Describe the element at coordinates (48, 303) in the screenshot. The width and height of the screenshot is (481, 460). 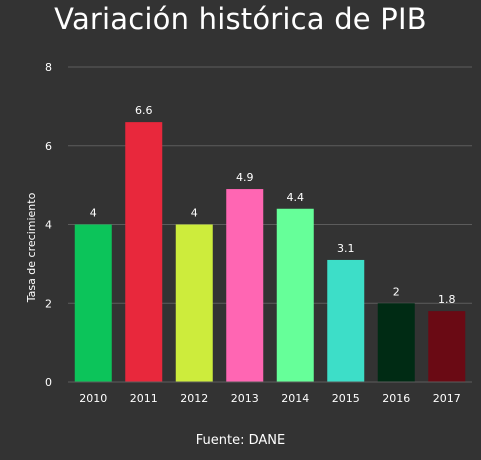
I see `y-tick-label: 2` at that location.